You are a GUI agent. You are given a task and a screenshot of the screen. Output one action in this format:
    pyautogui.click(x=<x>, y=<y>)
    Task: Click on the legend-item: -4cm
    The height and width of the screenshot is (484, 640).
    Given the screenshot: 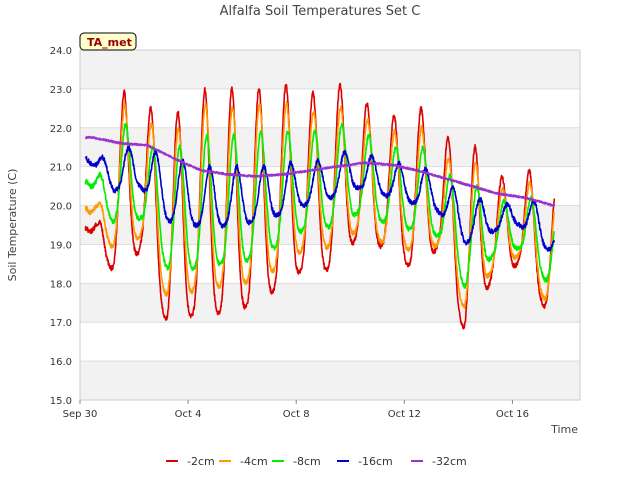 What is the action you would take?
    pyautogui.click(x=243, y=461)
    